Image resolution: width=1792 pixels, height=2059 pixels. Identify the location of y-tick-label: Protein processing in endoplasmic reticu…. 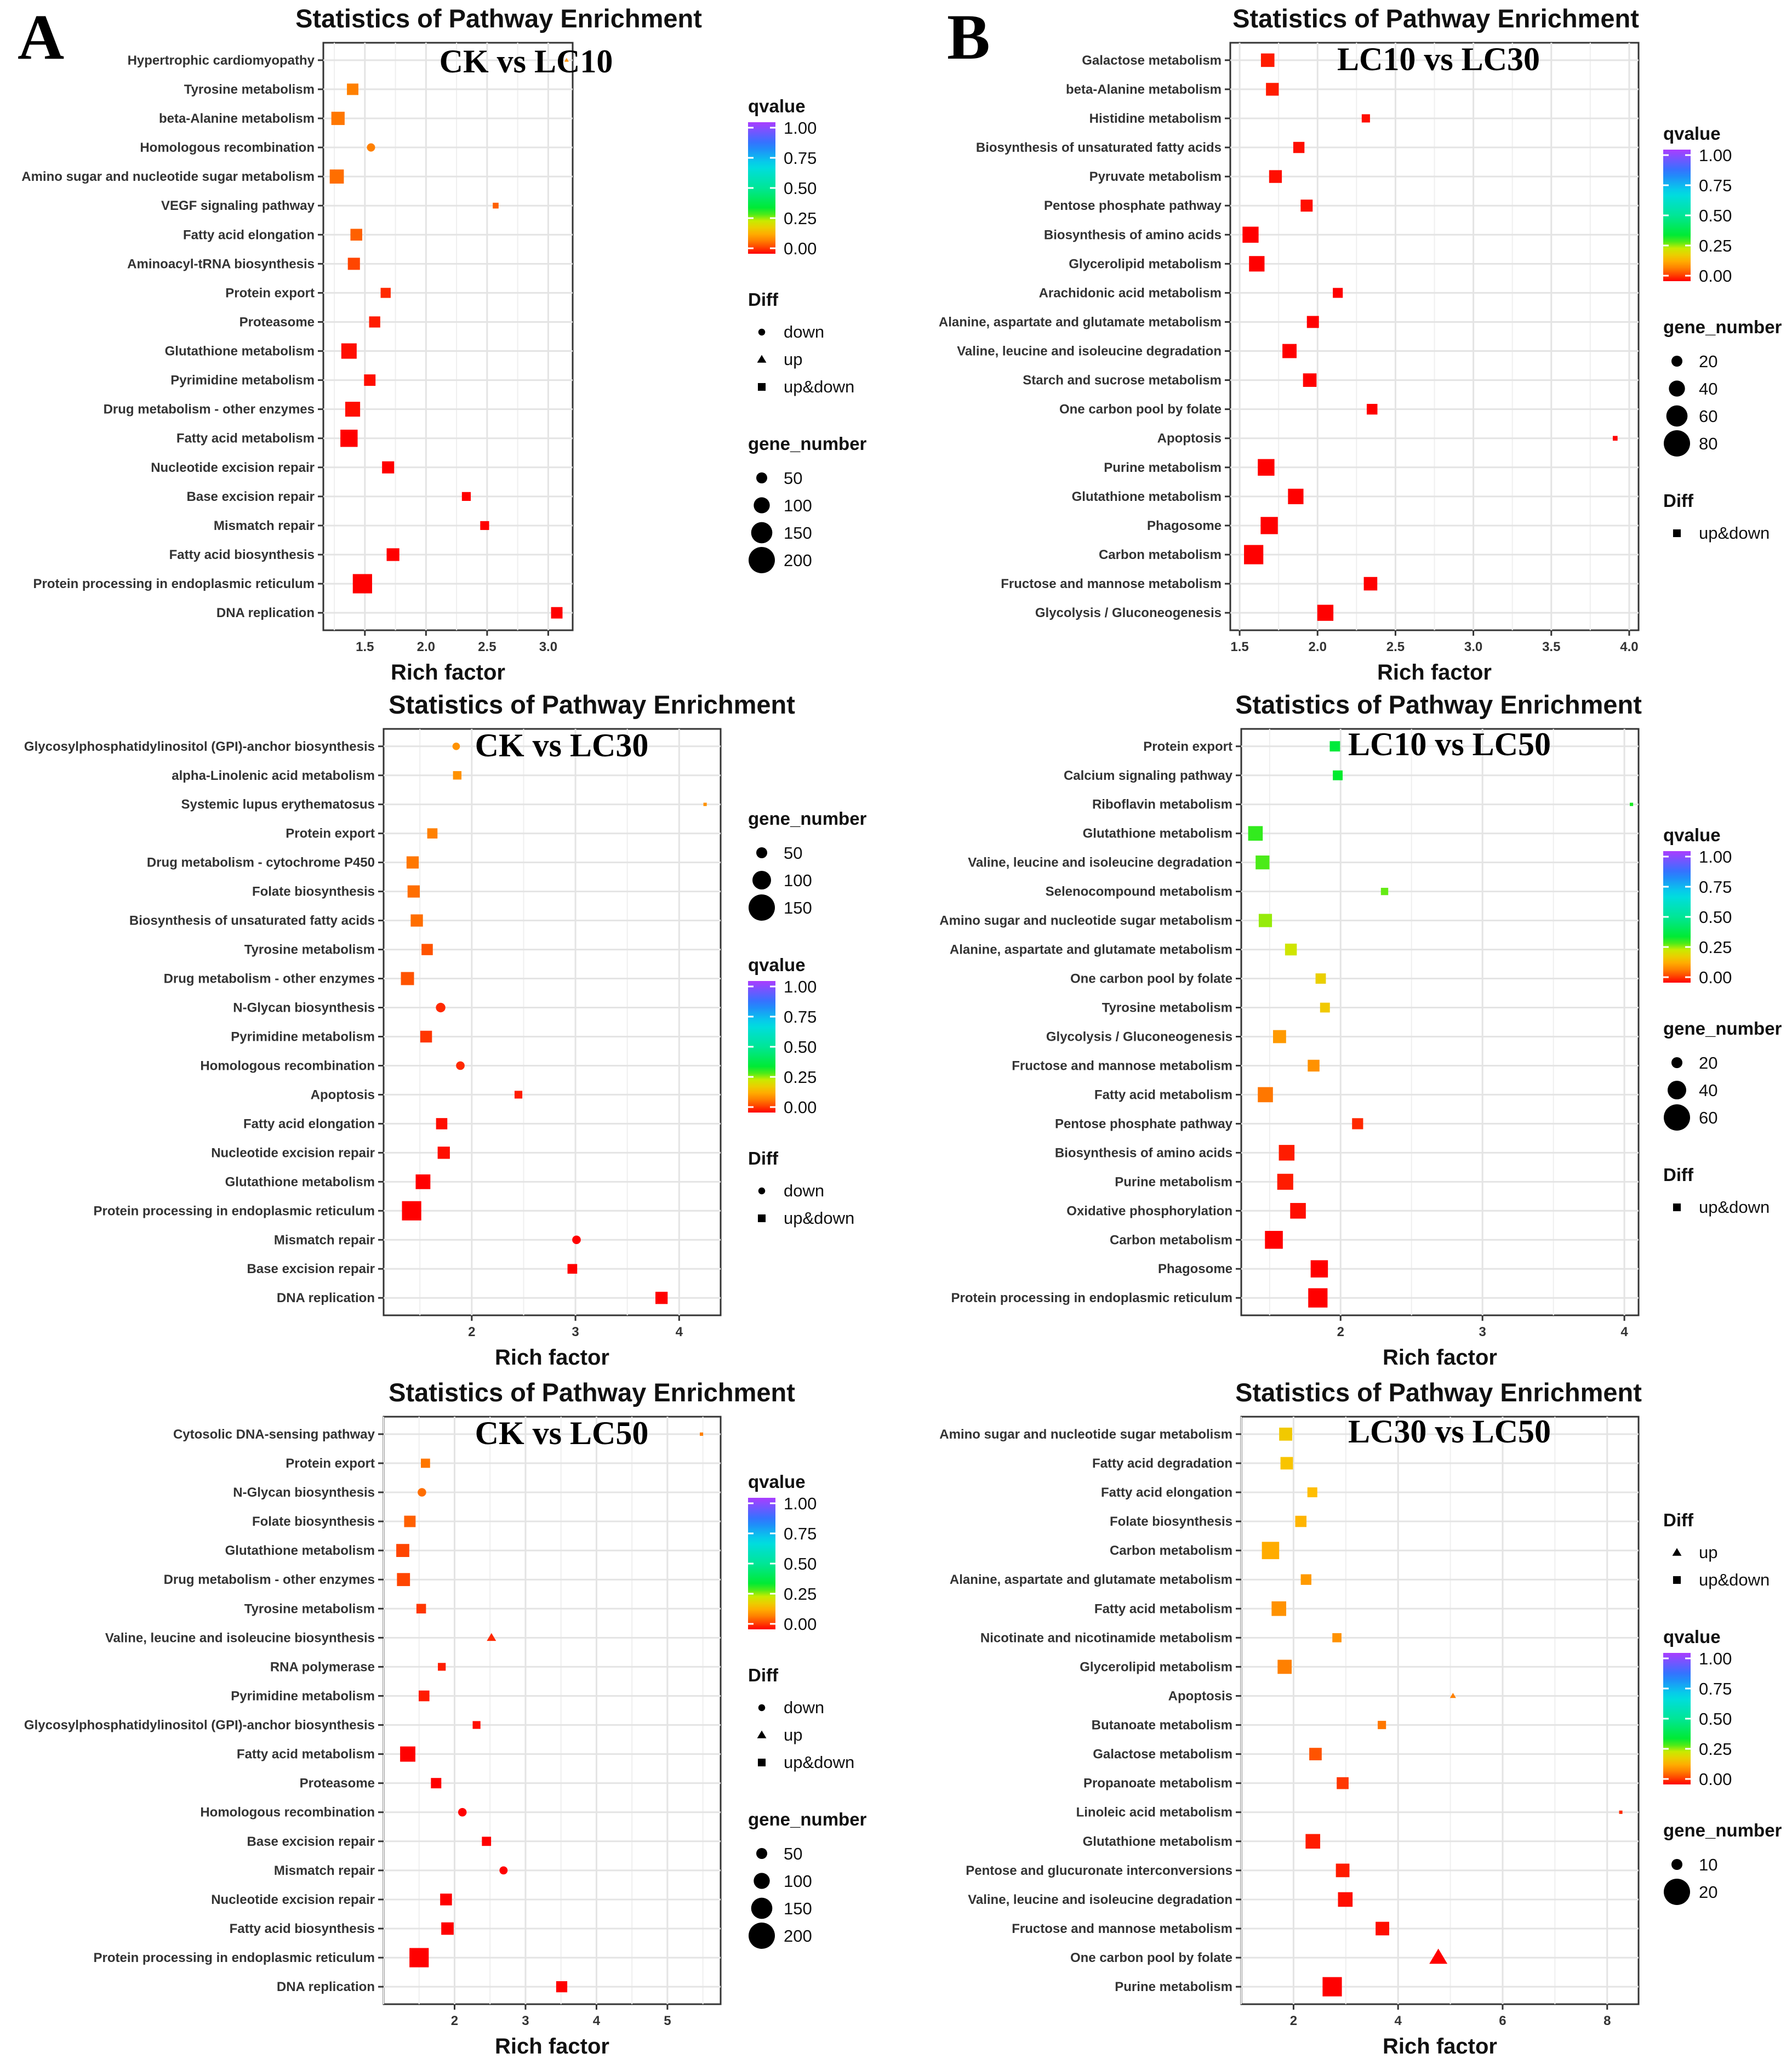
(1091, 1298).